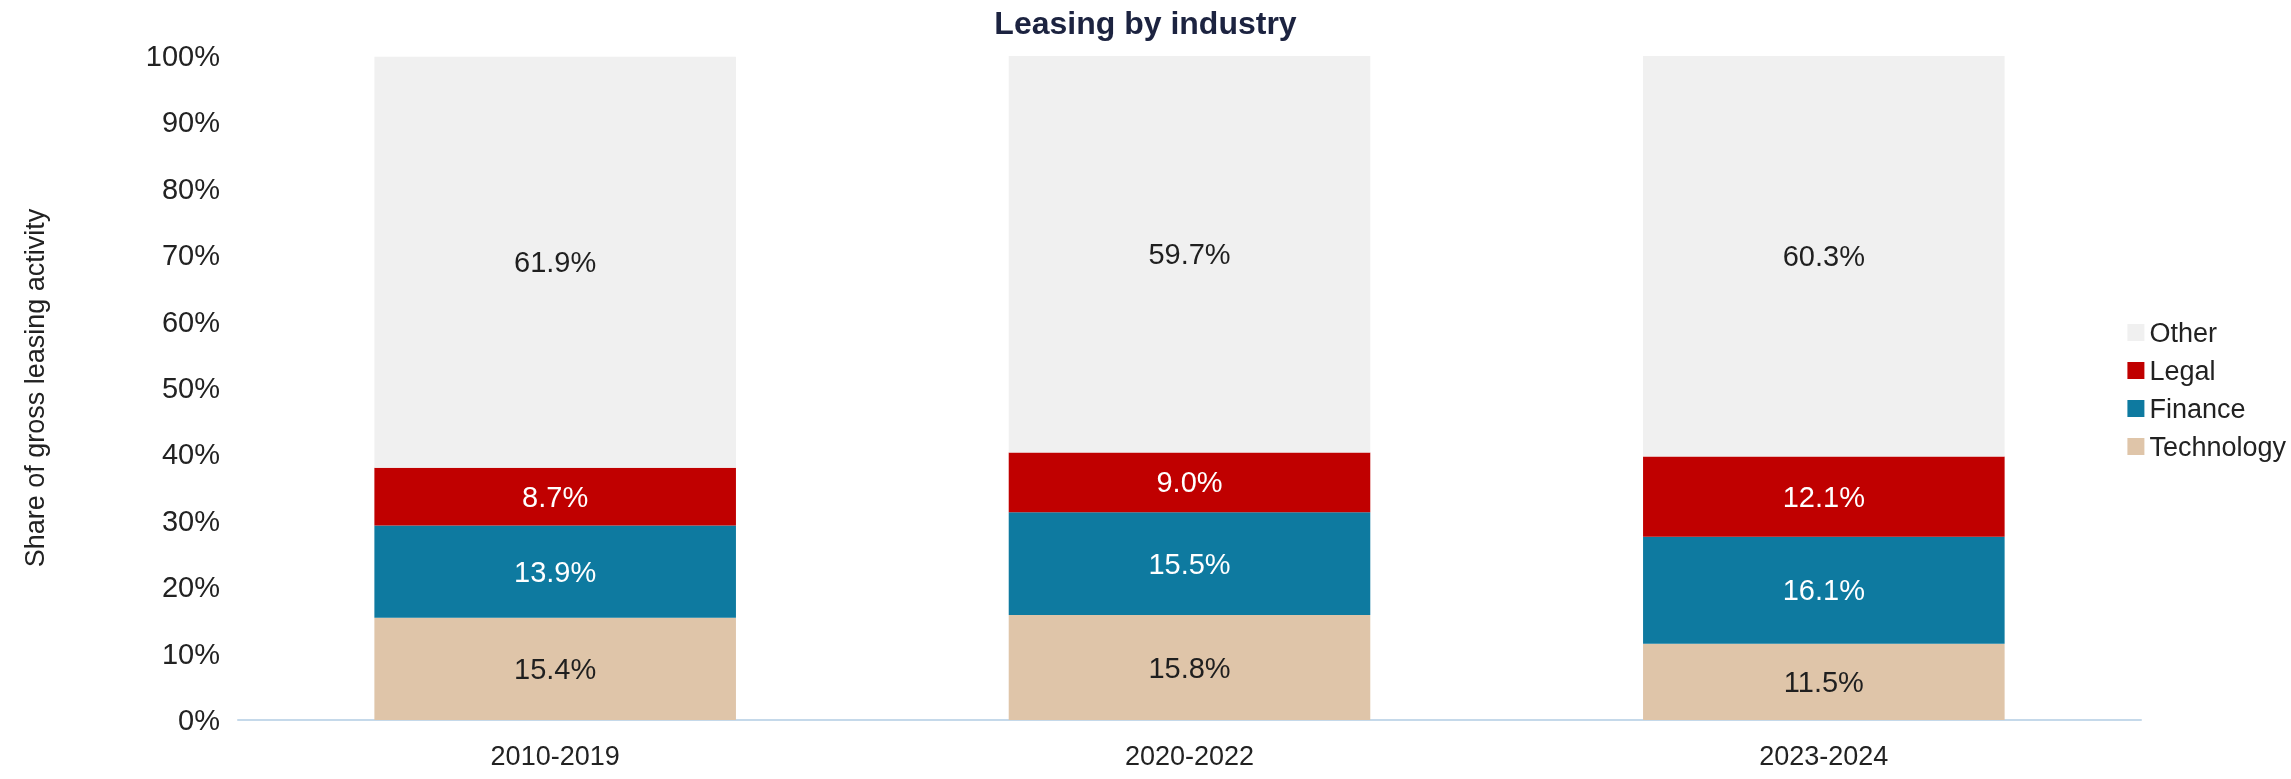  I want to click on legend-label: Technology, so click(2218, 446).